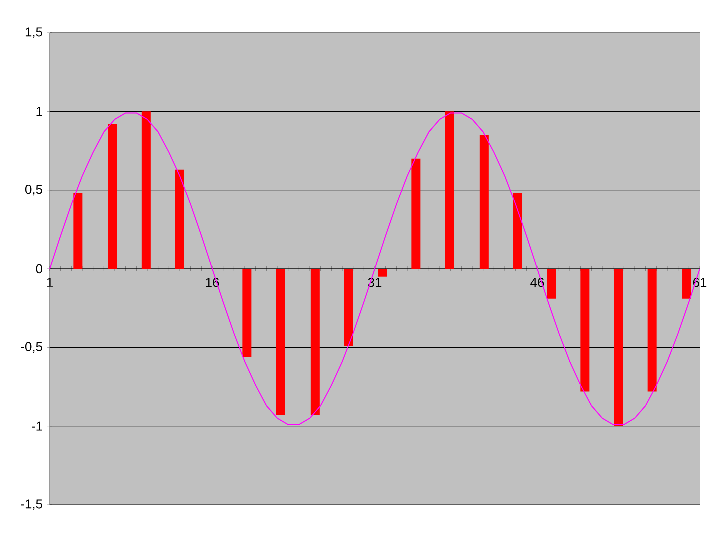 This screenshot has height=534, width=722. Describe the element at coordinates (33, 190) in the screenshot. I see `y-tick-label: 0,5` at that location.